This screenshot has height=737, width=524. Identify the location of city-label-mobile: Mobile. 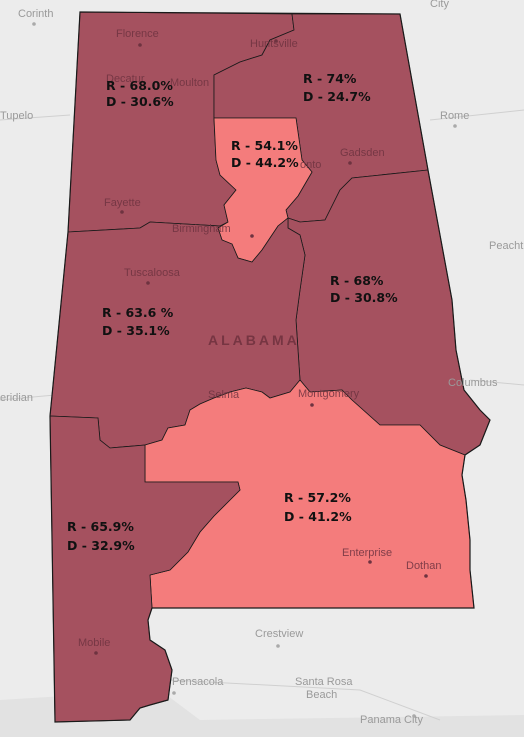
(94, 643).